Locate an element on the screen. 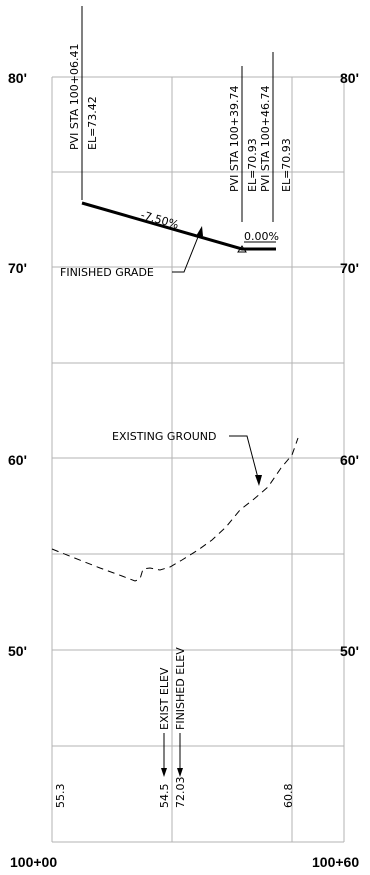 The height and width of the screenshot is (875, 370). pvi-marker is located at coordinates (242, 249).